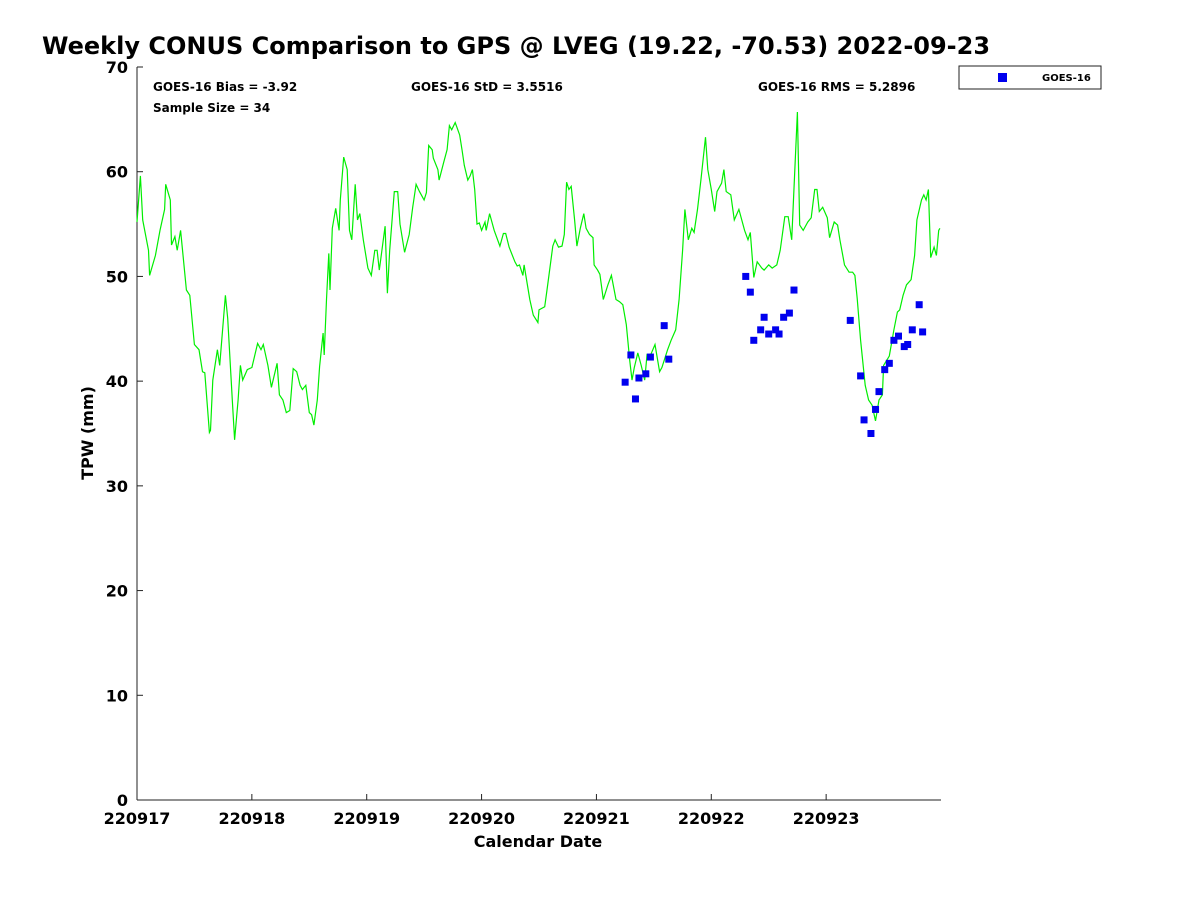  I want to click on x-tick-label: 220918, so click(251, 818).